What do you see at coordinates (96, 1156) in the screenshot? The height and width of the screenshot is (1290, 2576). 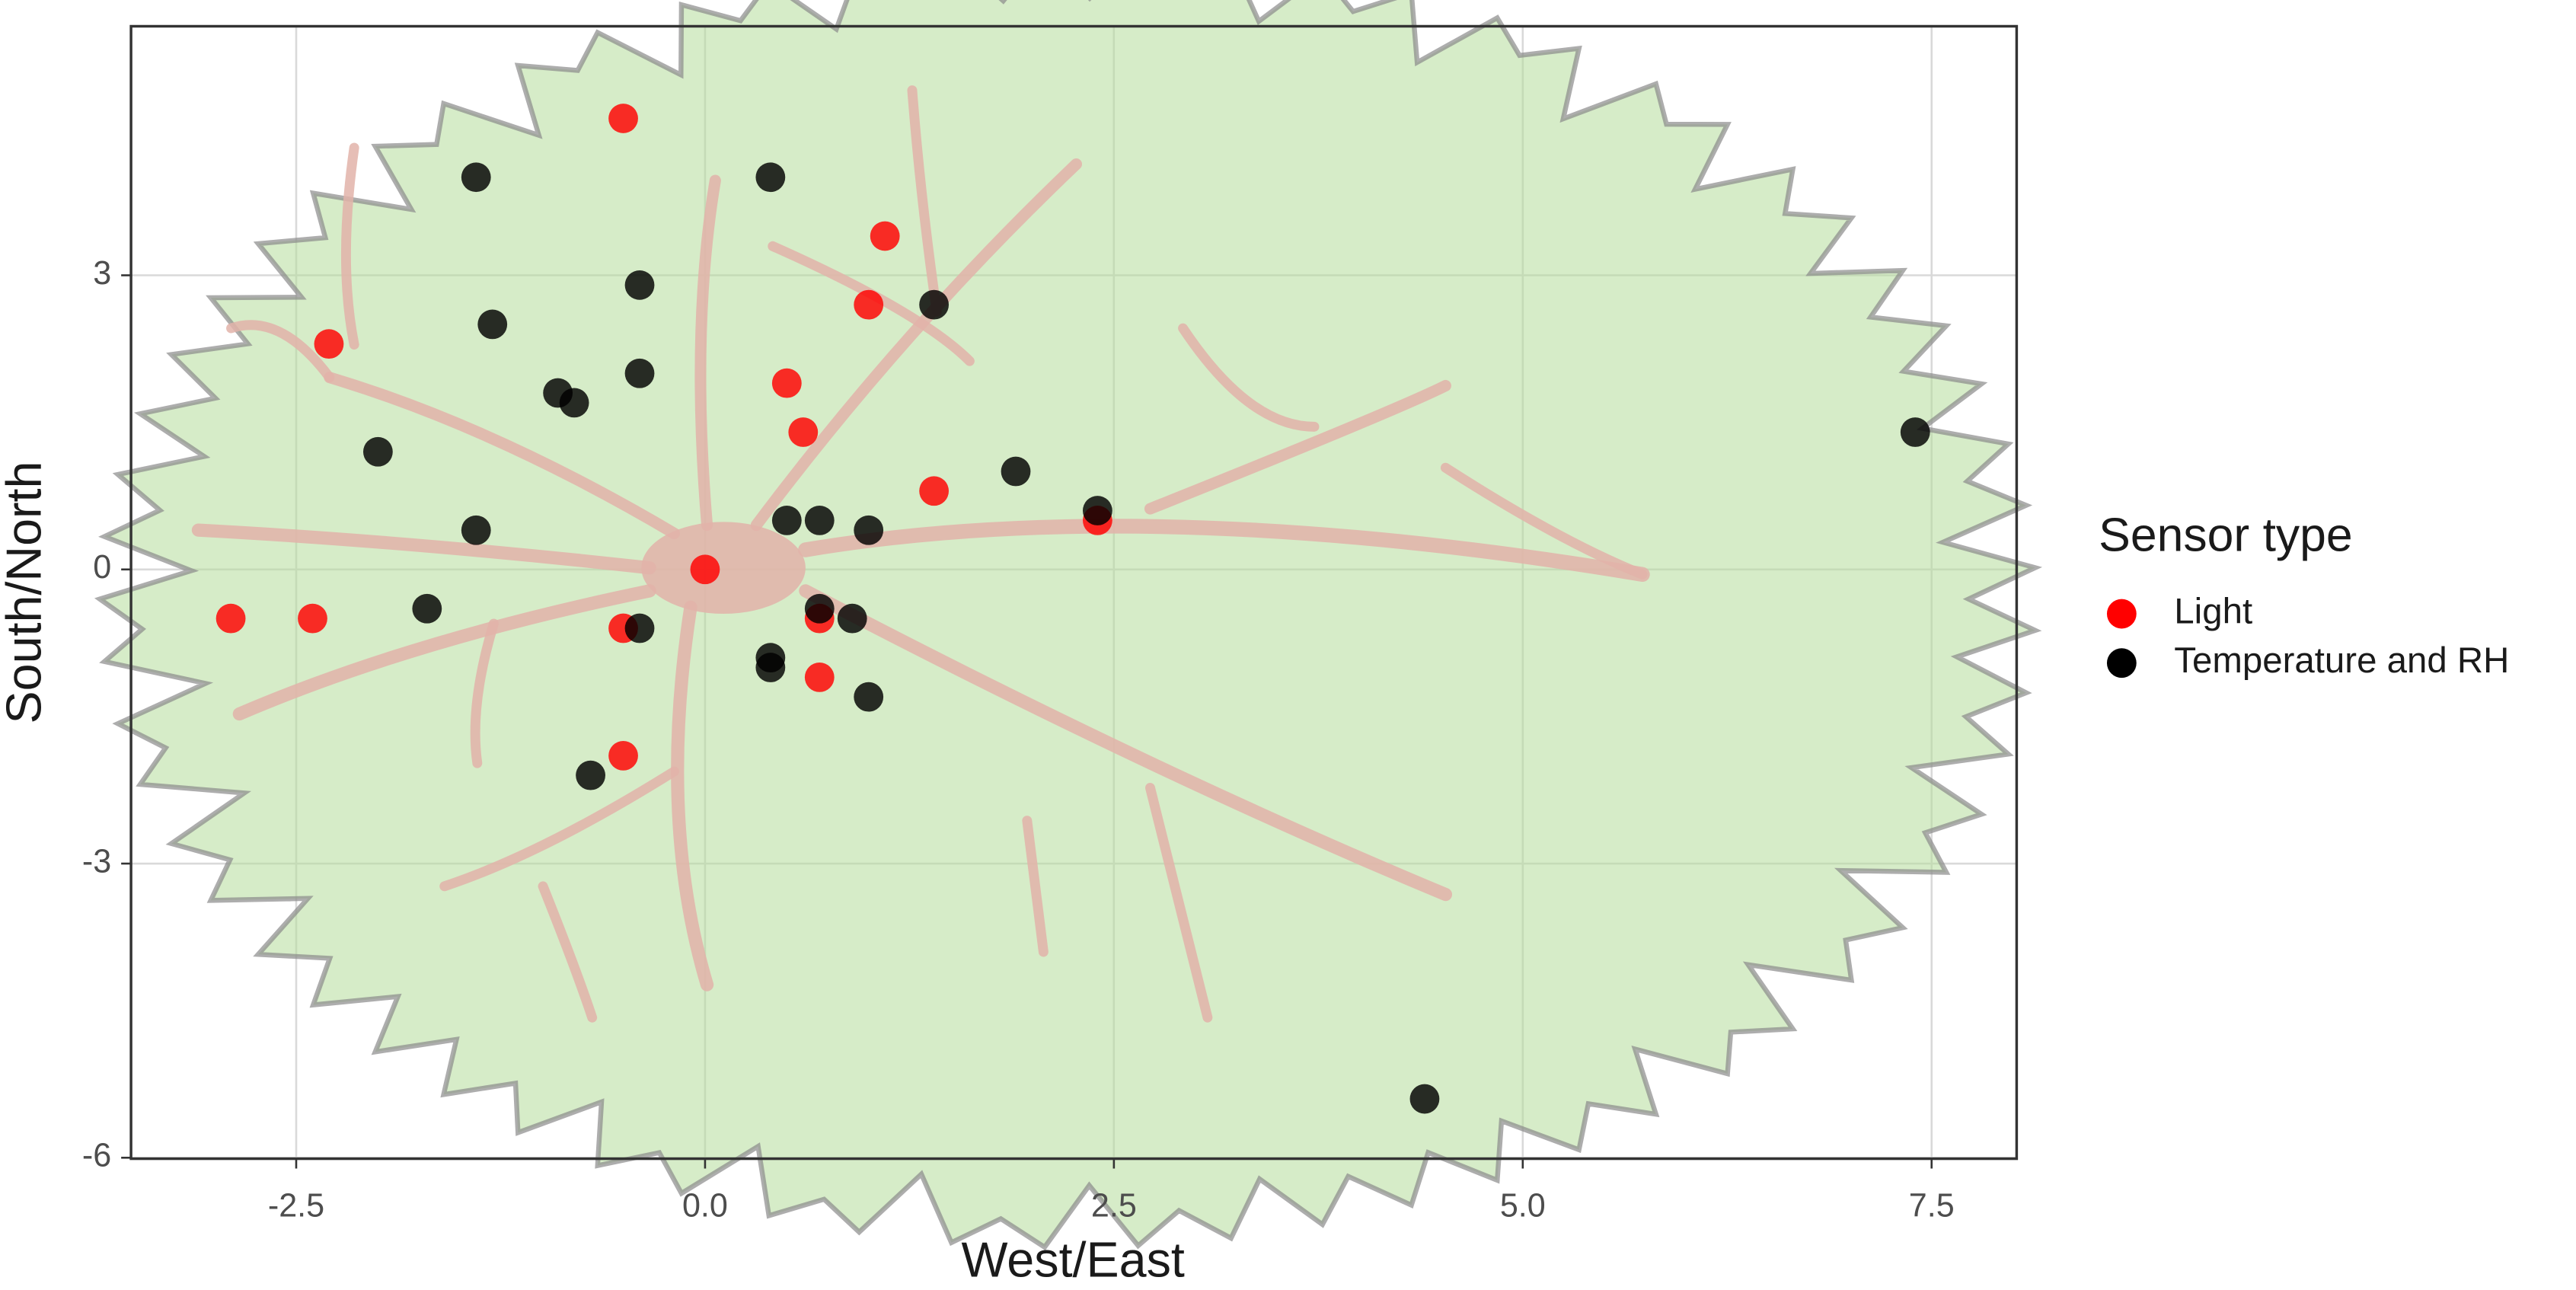 I see `y-tick-label: -6` at bounding box center [96, 1156].